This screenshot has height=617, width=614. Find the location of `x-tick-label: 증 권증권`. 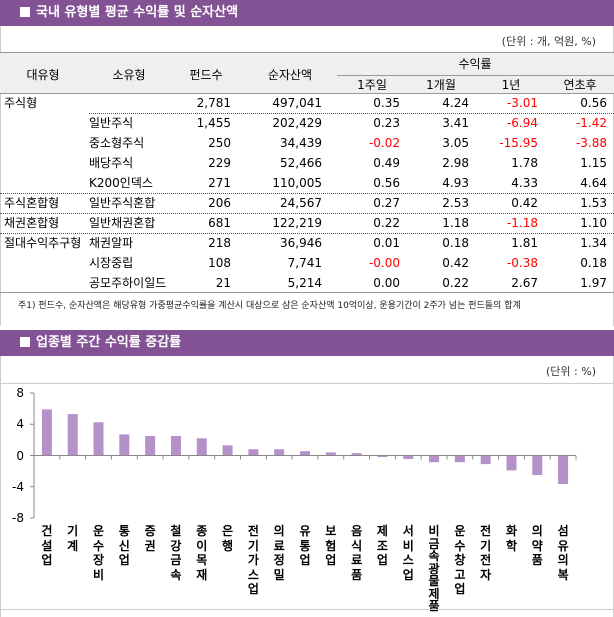

x-tick-label: 증 권증권 is located at coordinates (150, 538).